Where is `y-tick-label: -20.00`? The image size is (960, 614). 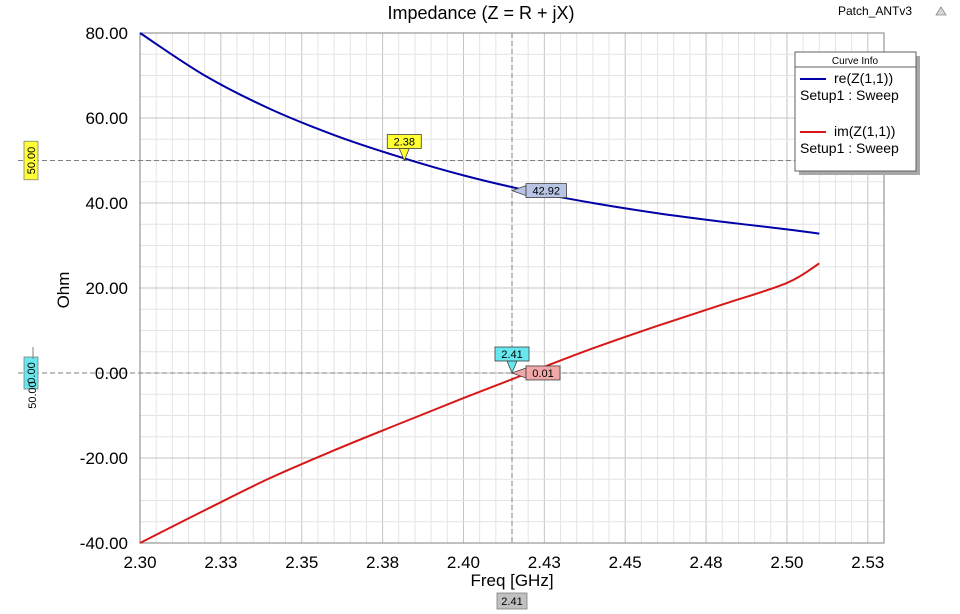 y-tick-label: -20.00 is located at coordinates (104, 458).